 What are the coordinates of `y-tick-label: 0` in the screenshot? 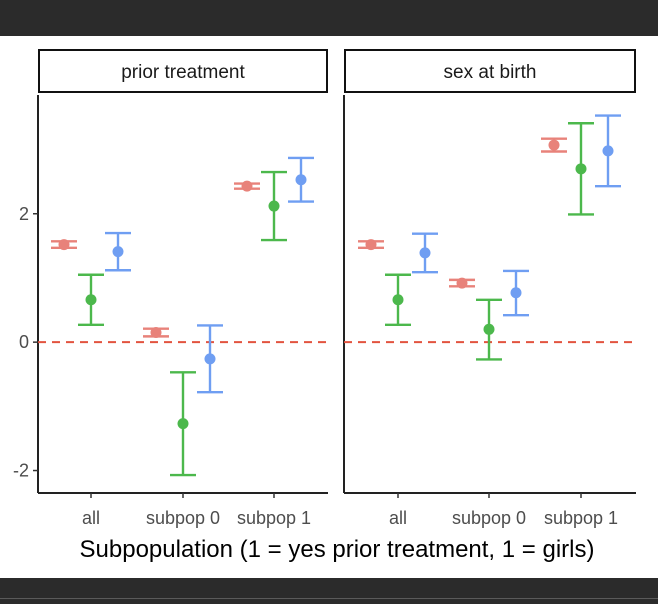 It's located at (24, 342).